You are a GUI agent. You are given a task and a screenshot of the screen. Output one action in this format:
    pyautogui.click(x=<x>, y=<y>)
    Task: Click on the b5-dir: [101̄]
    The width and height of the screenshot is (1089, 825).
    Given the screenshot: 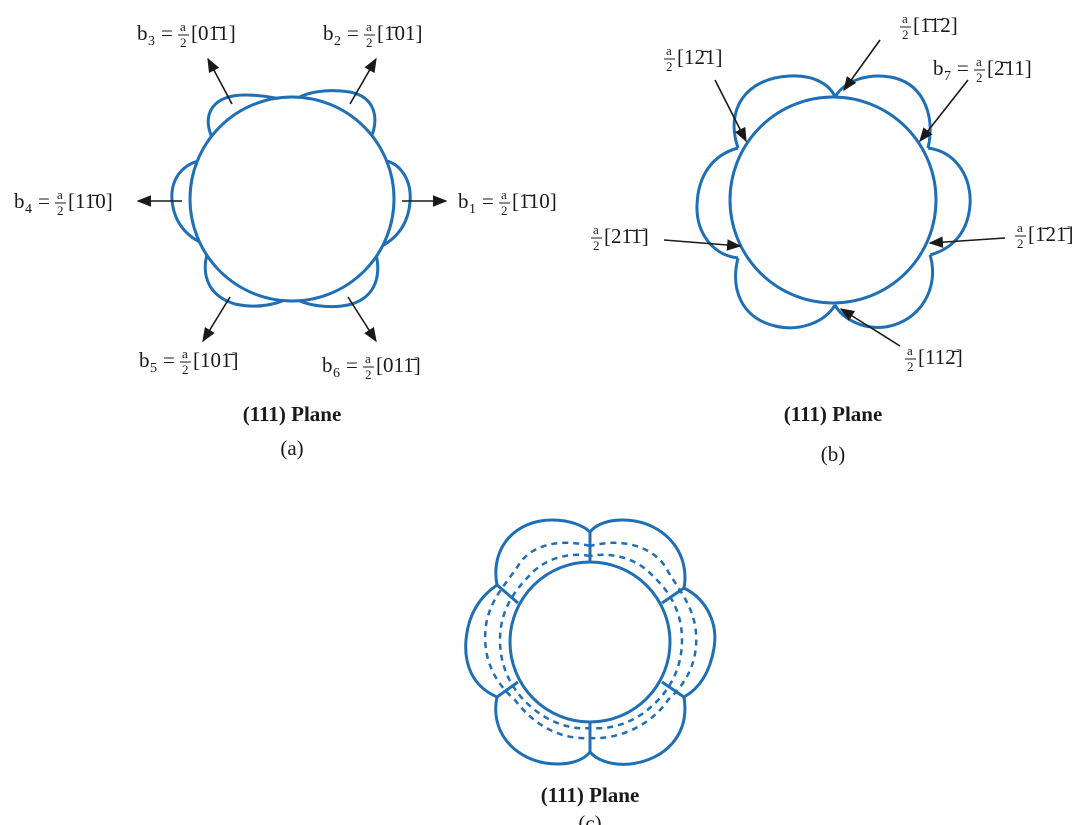 What is the action you would take?
    pyautogui.click(x=216, y=360)
    